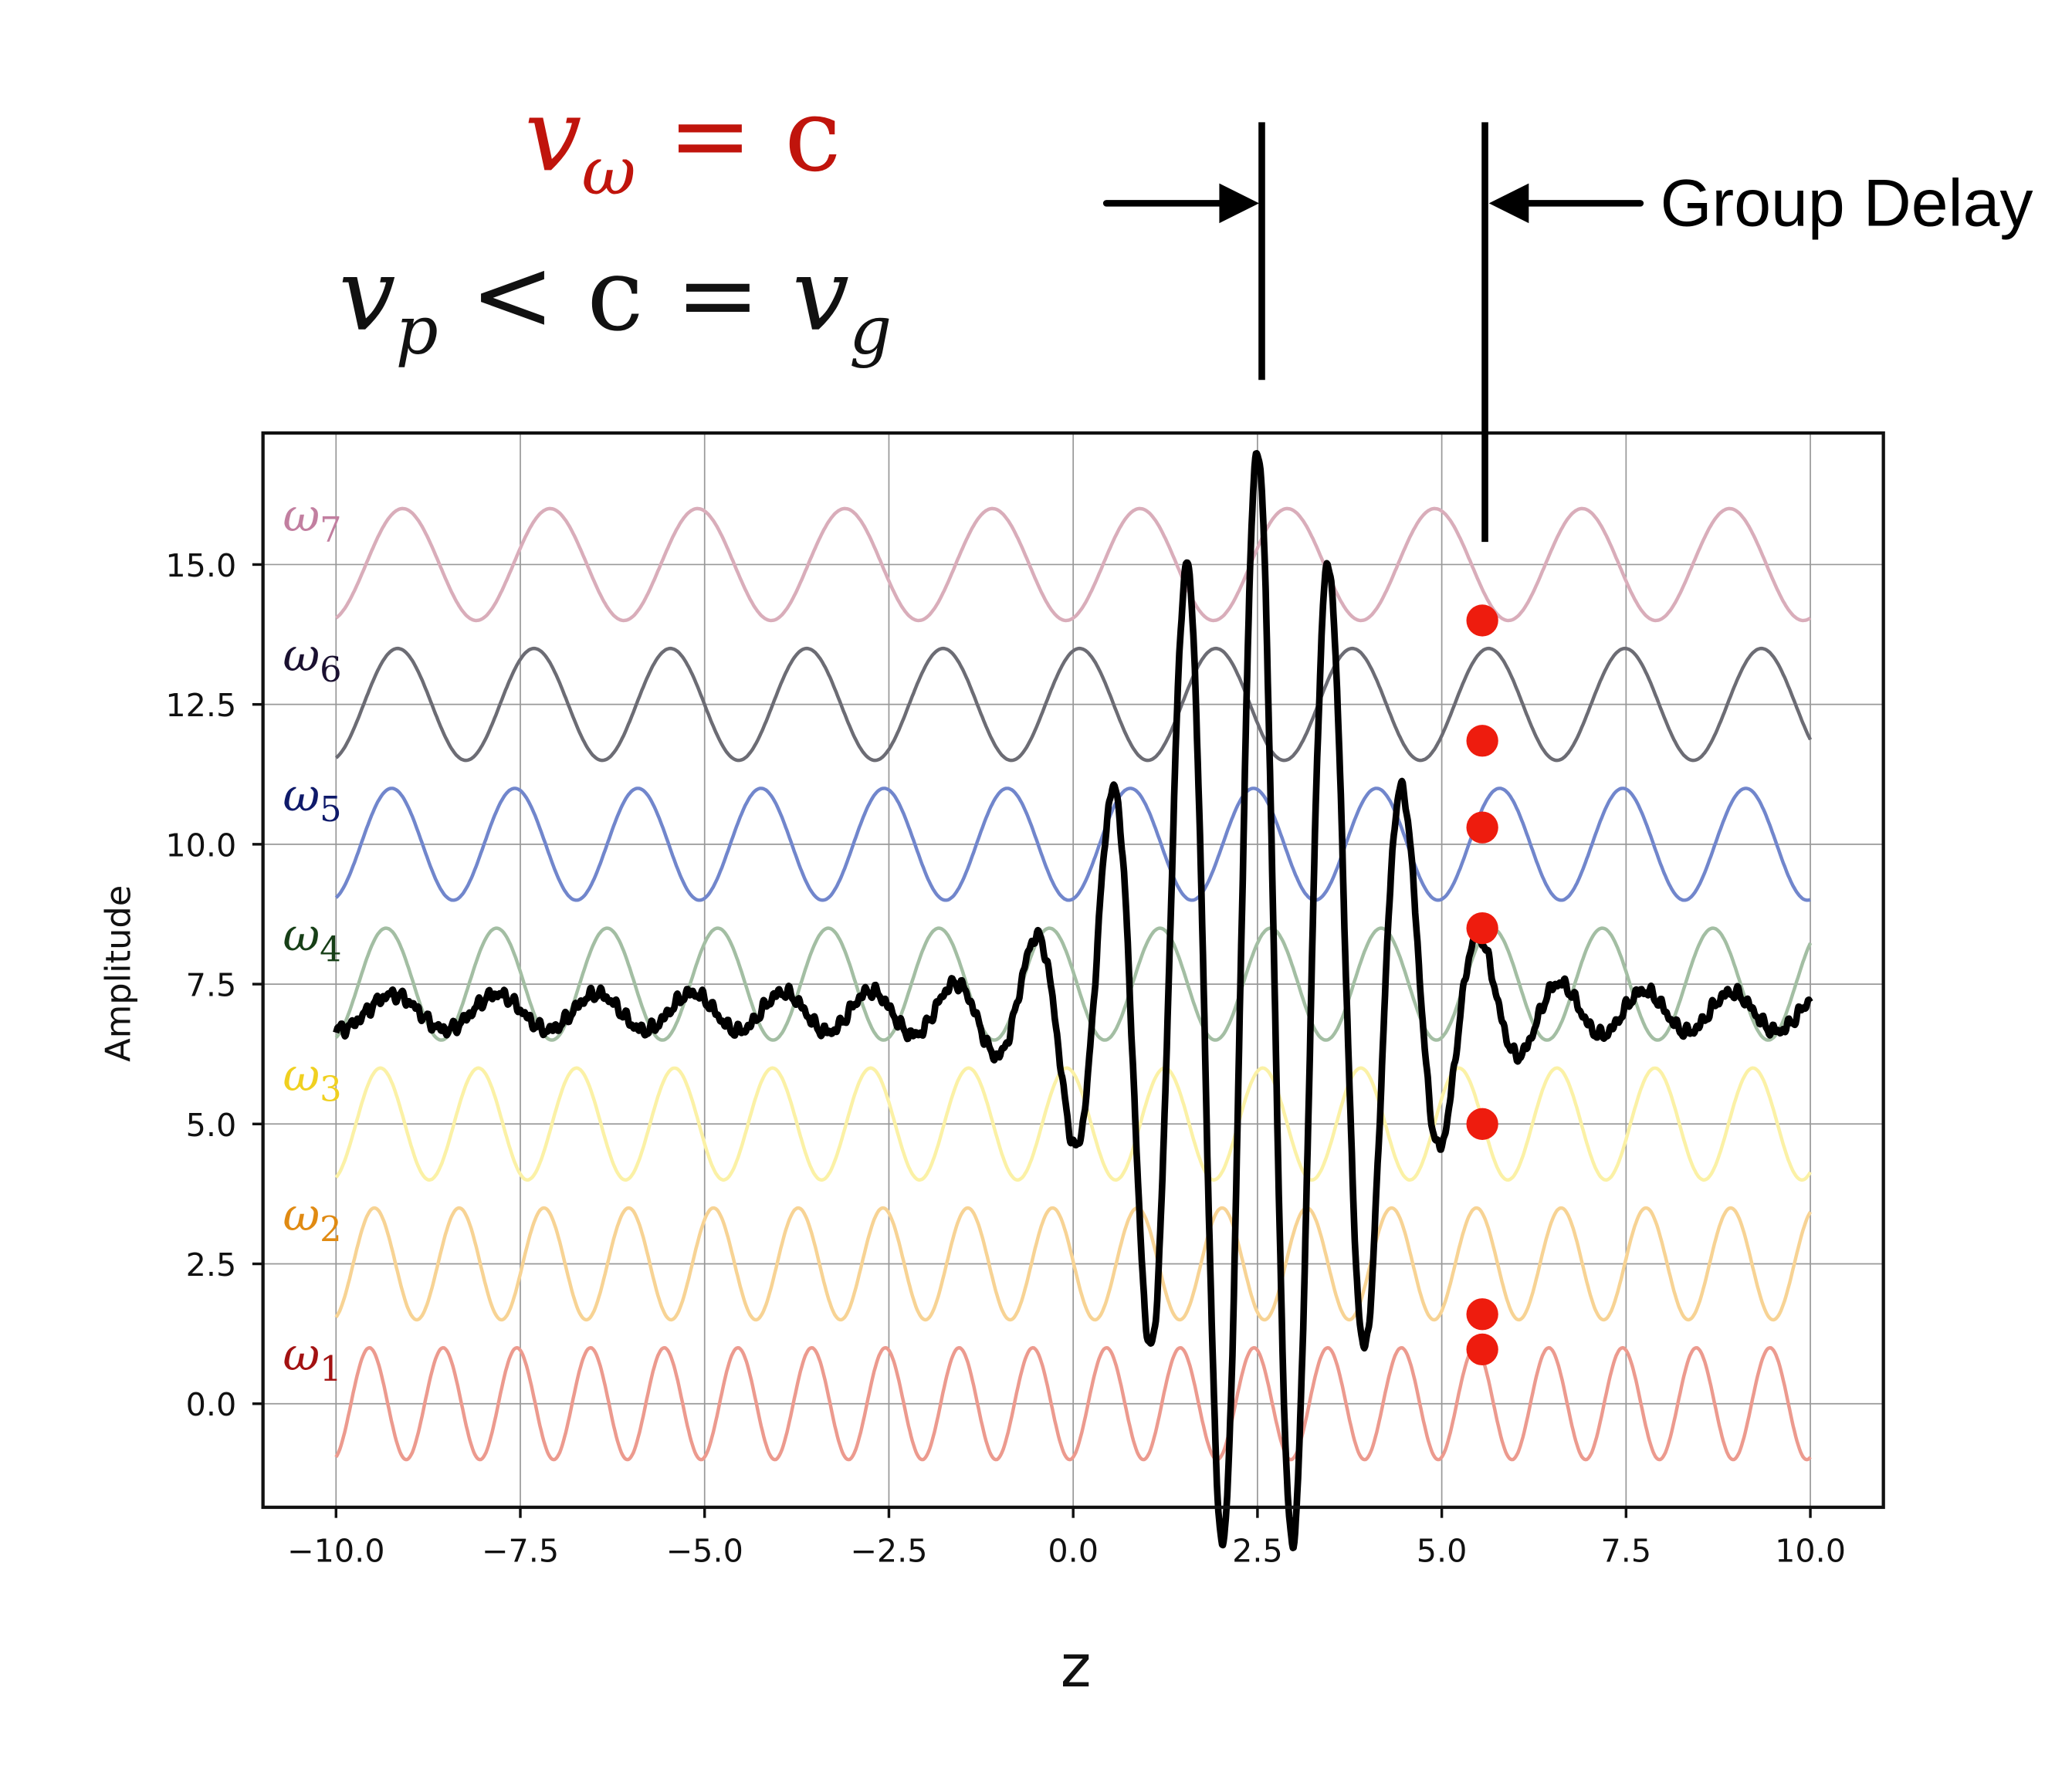 Image resolution: width=2072 pixels, height=1769 pixels. I want to click on series-label-ω7: ω7, so click(312, 519).